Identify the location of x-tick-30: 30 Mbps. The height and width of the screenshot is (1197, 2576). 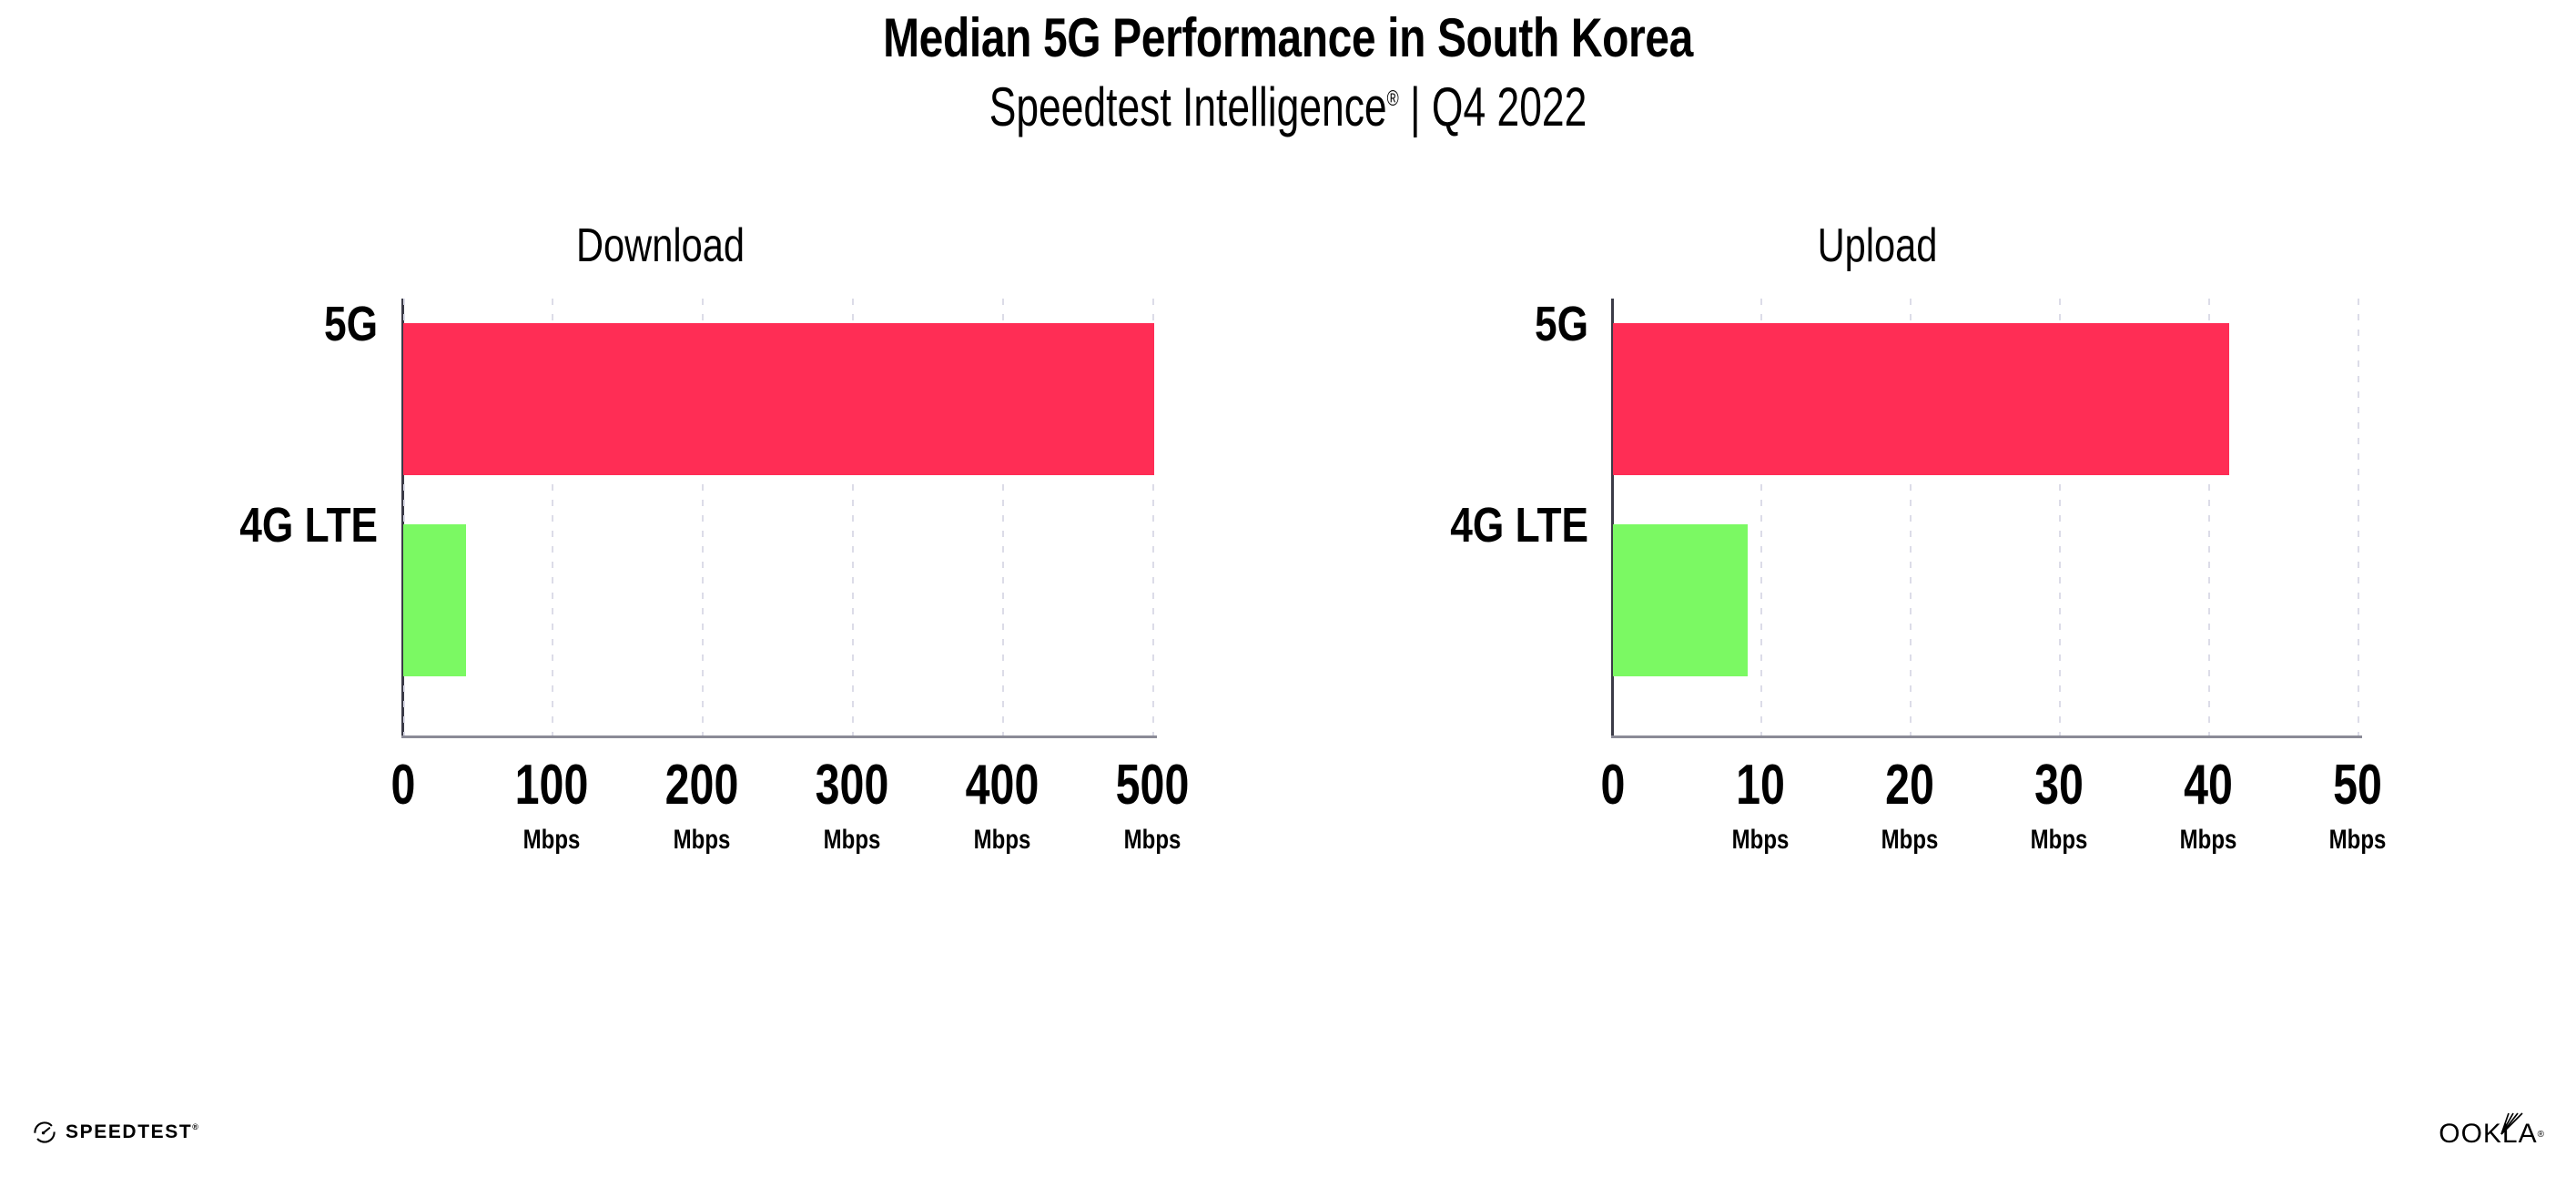
(2058, 806).